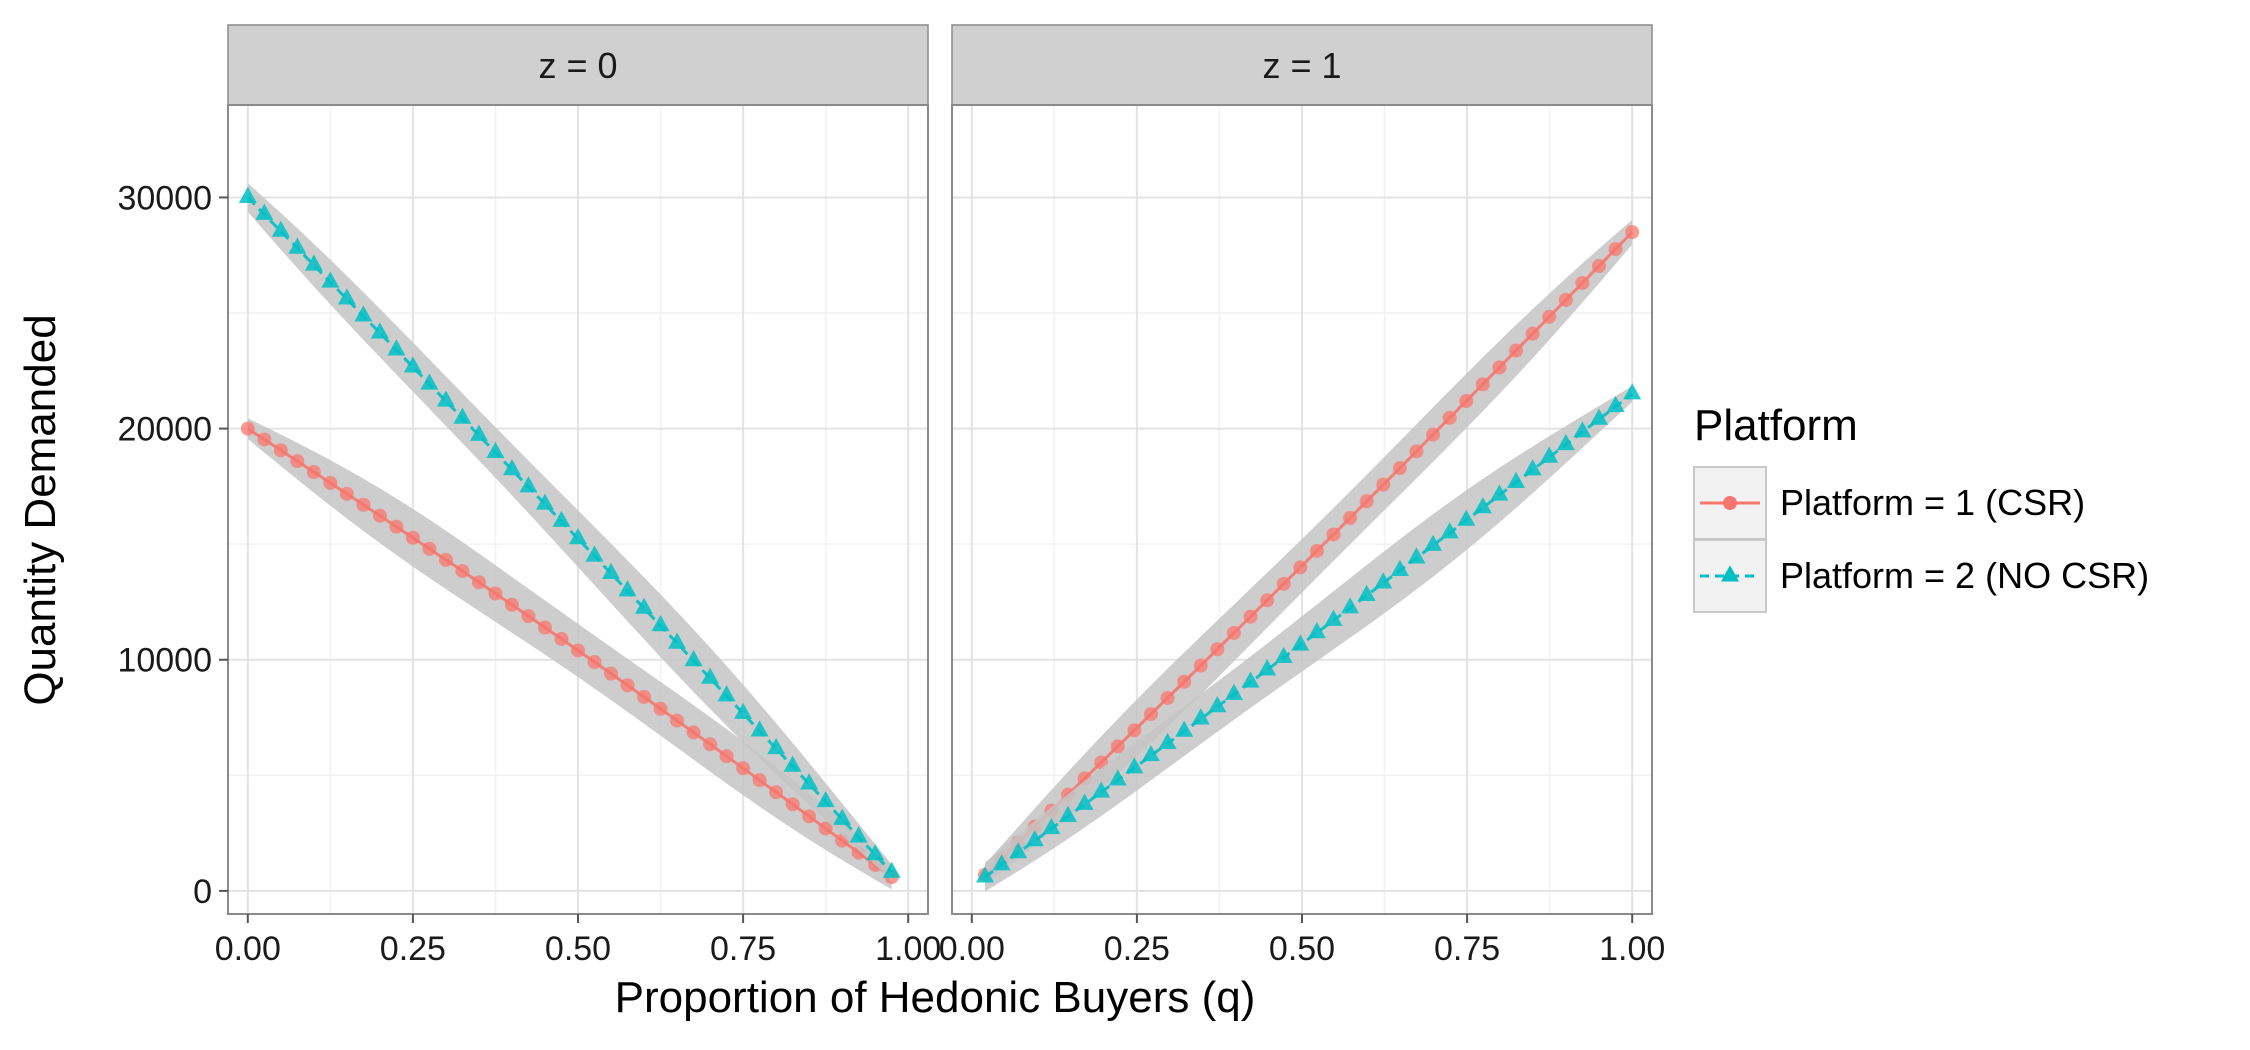 This screenshot has height=1050, width=2250. What do you see at coordinates (164, 430) in the screenshot?
I see `y-tick-label: 20000` at bounding box center [164, 430].